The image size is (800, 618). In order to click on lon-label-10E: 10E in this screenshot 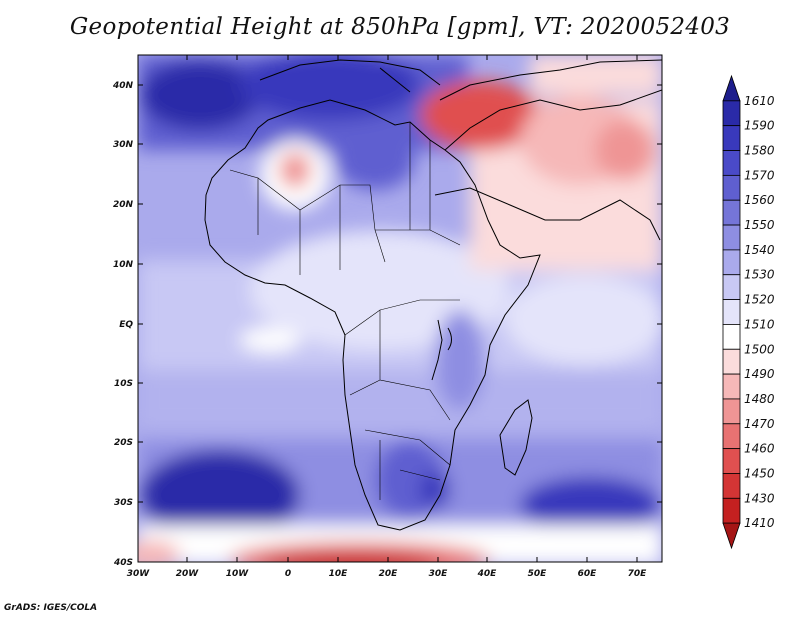, I will do `click(339, 574)`.